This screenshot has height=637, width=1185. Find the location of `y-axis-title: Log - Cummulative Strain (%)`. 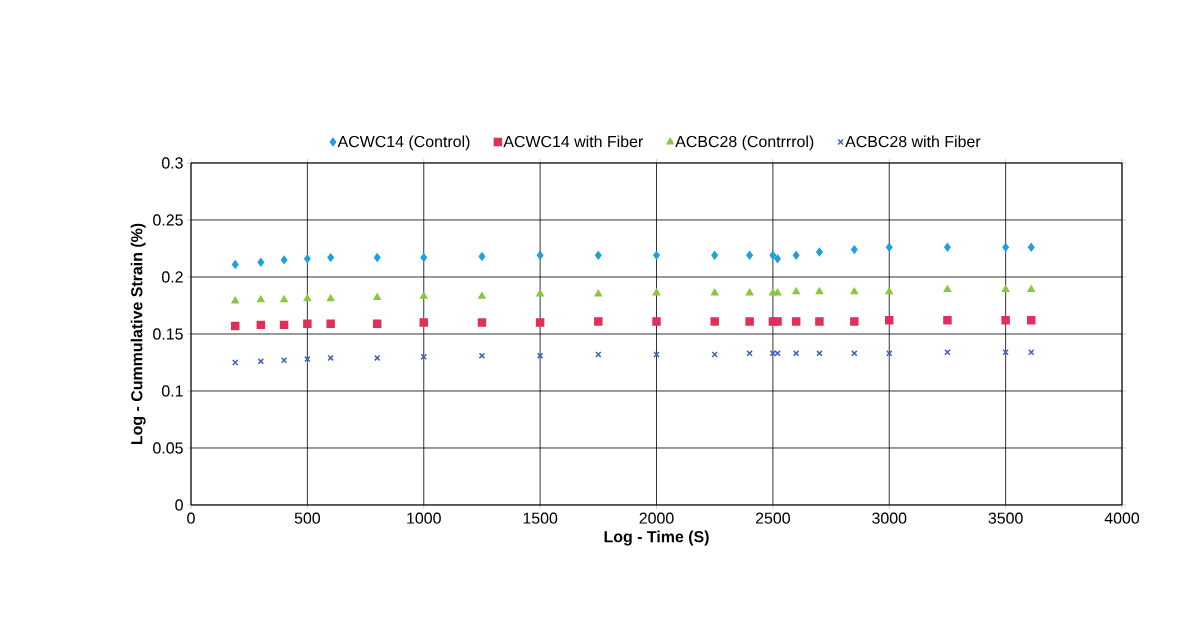

y-axis-title: Log - Cummulative Strain (%) is located at coordinates (138, 334).